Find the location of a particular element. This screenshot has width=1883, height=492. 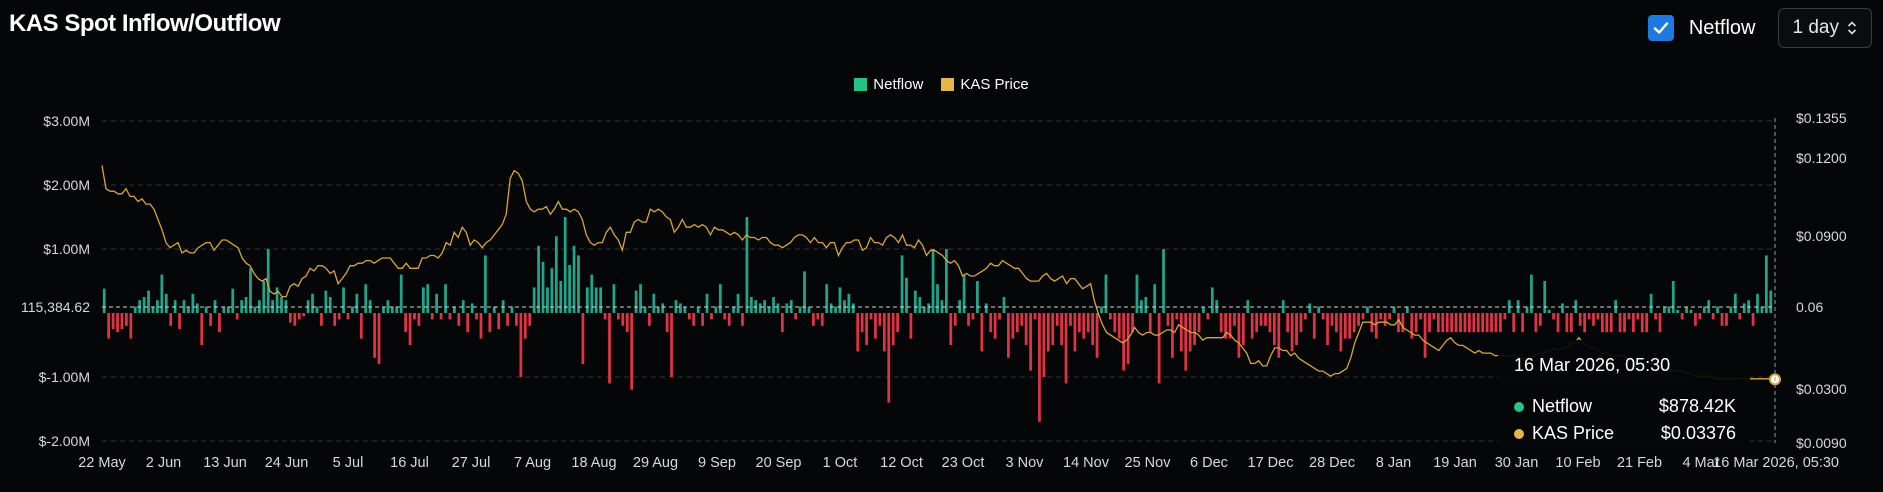

tooltip-date: 16 Mar 2026, 05:30 is located at coordinates (1592, 365).